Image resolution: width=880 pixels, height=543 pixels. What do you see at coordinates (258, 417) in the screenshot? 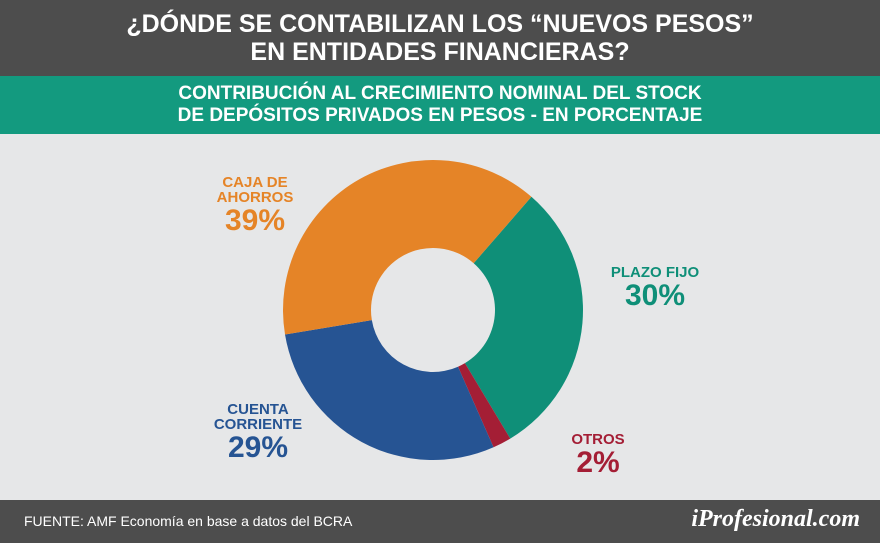
I see `category-label: CUENTA CORRIENTE` at bounding box center [258, 417].